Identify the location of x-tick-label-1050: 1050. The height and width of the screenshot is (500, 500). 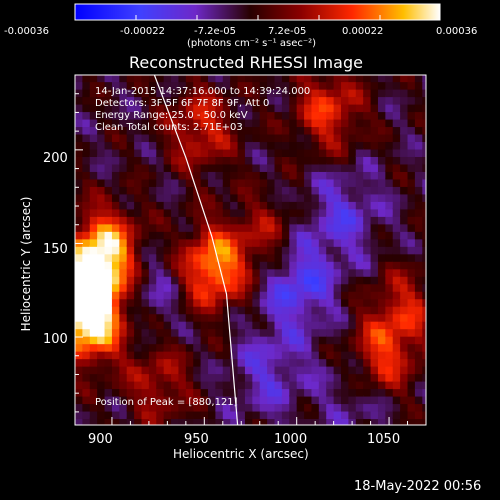
(384, 439).